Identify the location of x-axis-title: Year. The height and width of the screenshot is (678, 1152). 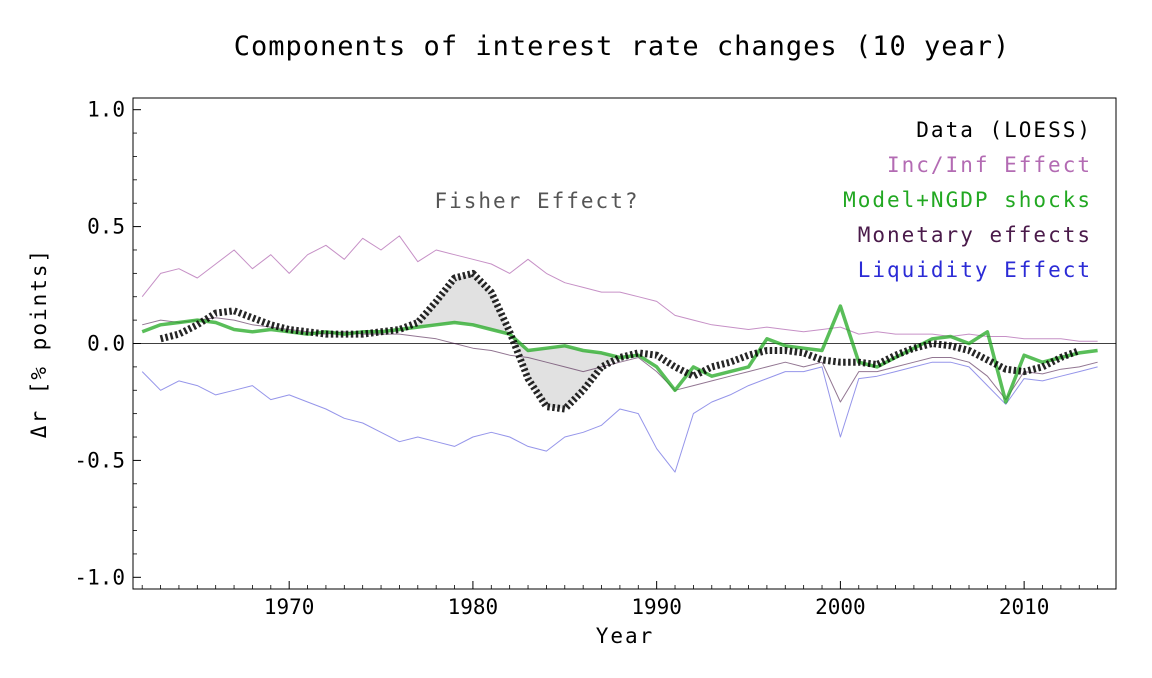
(625, 636).